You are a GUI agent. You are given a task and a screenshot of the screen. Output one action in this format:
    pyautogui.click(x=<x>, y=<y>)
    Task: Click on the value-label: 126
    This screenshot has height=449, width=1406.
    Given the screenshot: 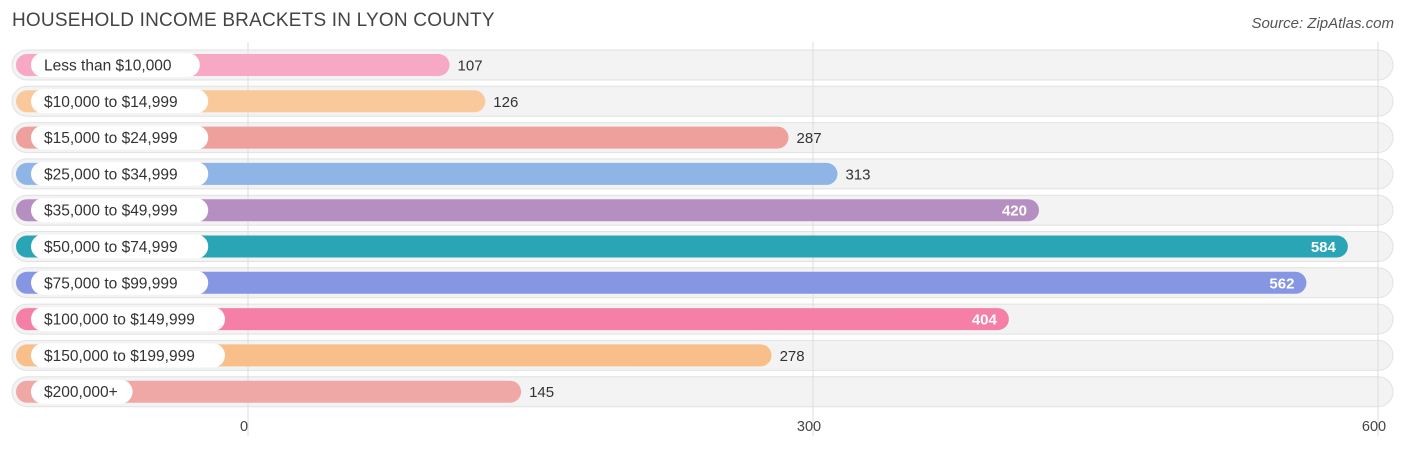 What is the action you would take?
    pyautogui.click(x=505, y=102)
    